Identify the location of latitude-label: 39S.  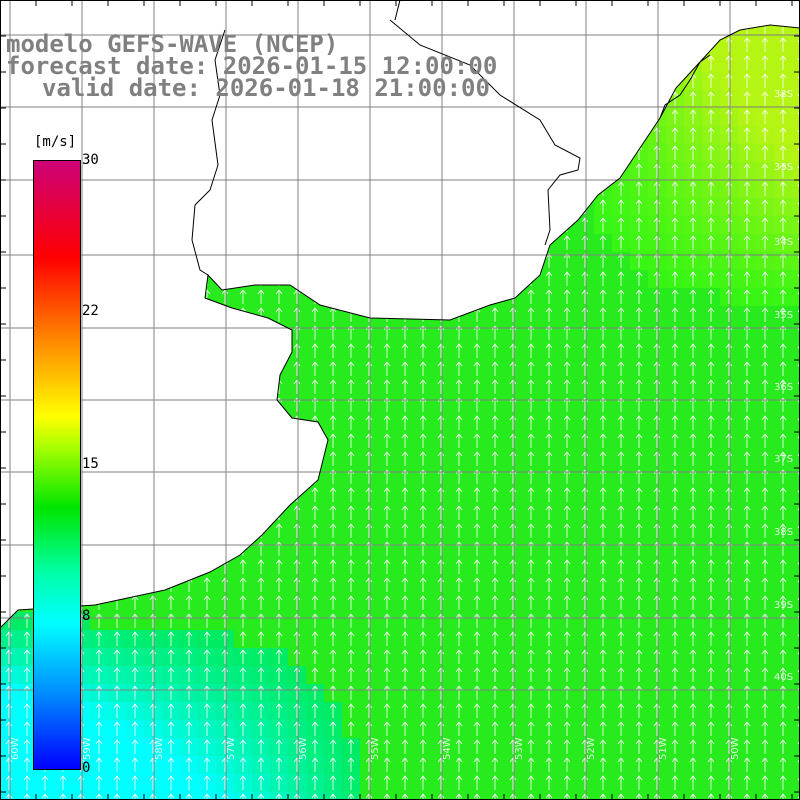
(783, 605).